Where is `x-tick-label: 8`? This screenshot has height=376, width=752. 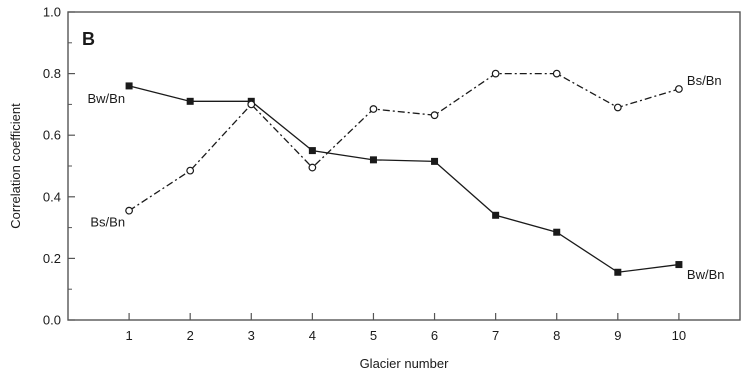 x-tick-label: 8 is located at coordinates (556, 335).